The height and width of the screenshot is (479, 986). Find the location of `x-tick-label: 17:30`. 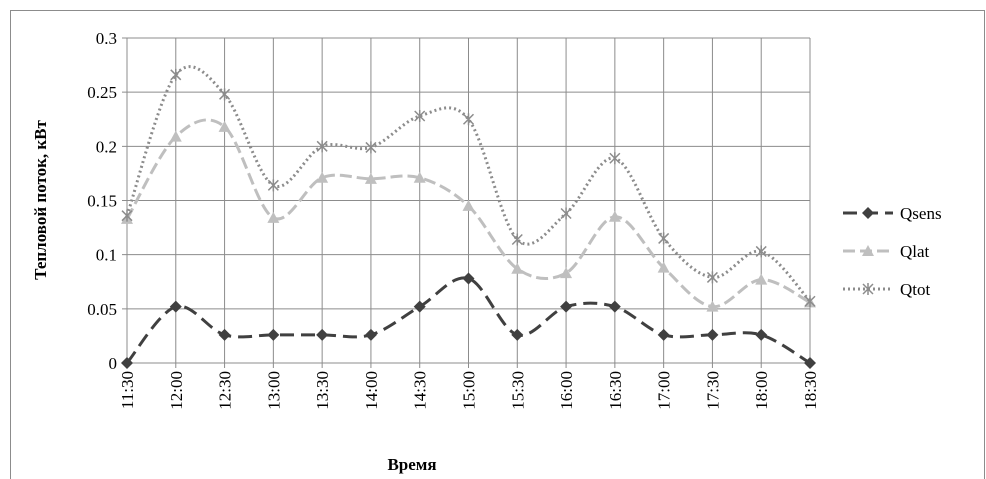

x-tick-label: 17:30 is located at coordinates (712, 390).